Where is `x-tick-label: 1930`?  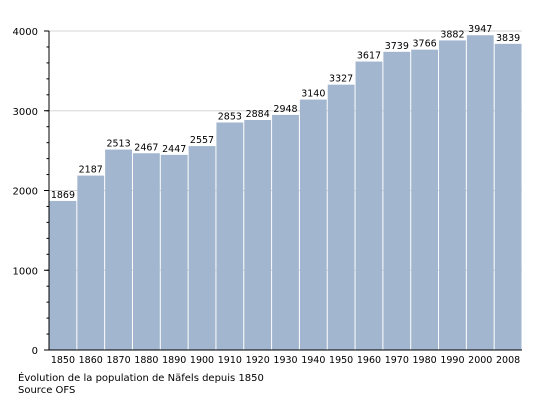
x-tick-label: 1930 is located at coordinates (285, 360).